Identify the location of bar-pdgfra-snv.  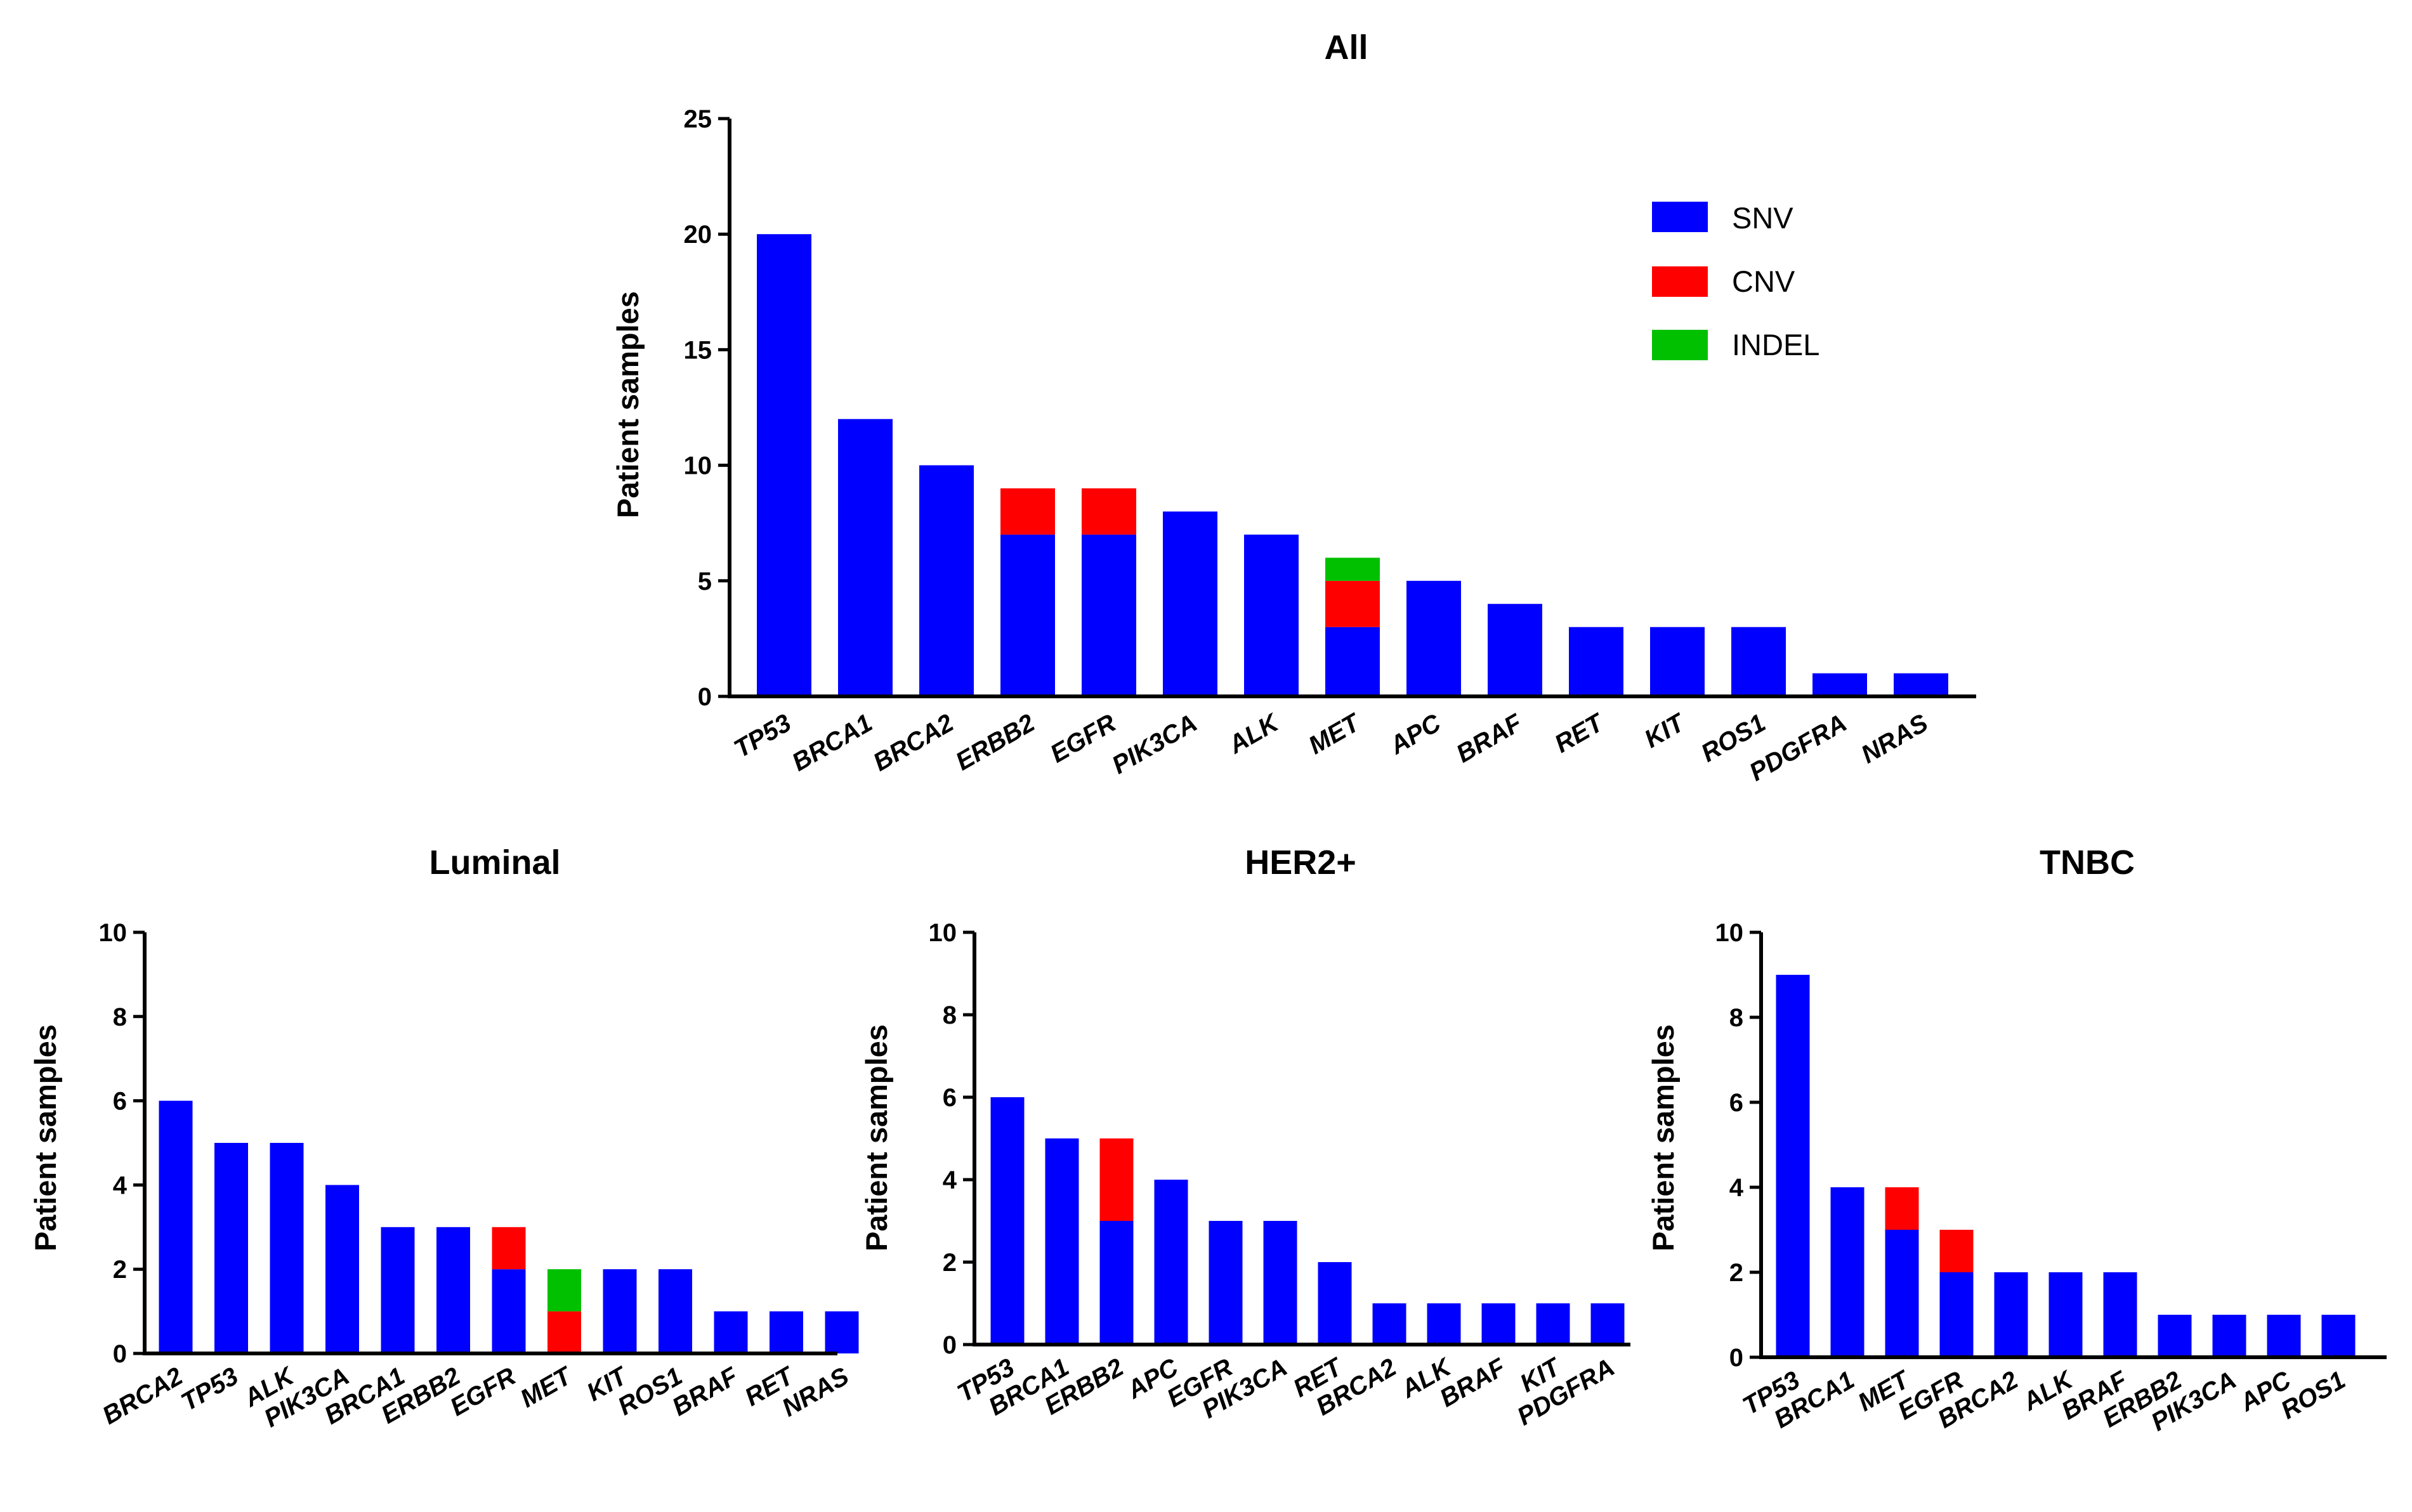
(1839, 684).